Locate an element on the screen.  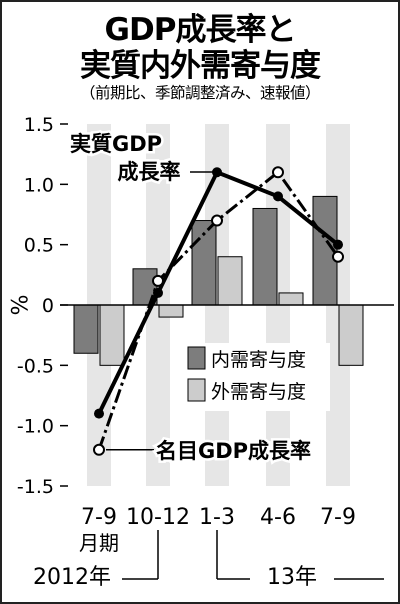
x-period-label: 月期 is located at coordinates (99, 543).